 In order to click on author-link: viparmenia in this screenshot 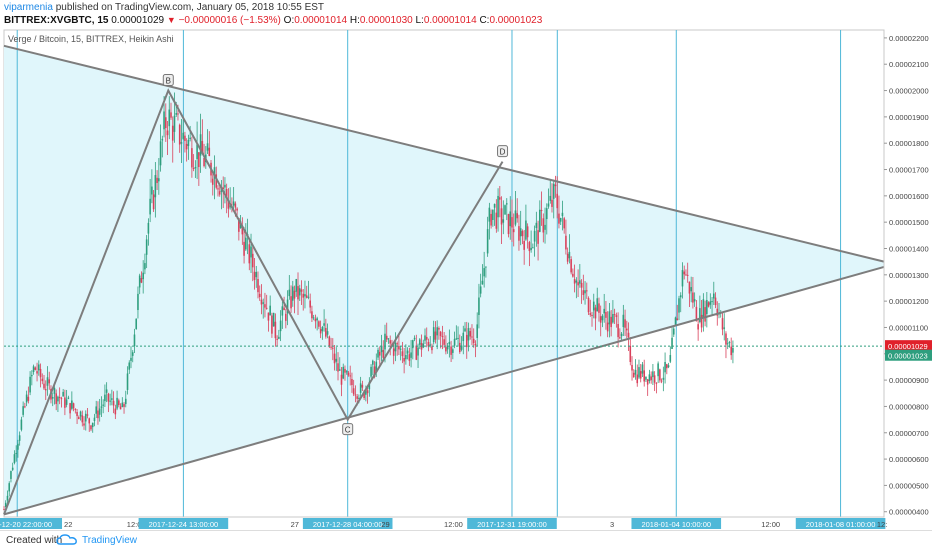, I will do `click(28, 7)`.